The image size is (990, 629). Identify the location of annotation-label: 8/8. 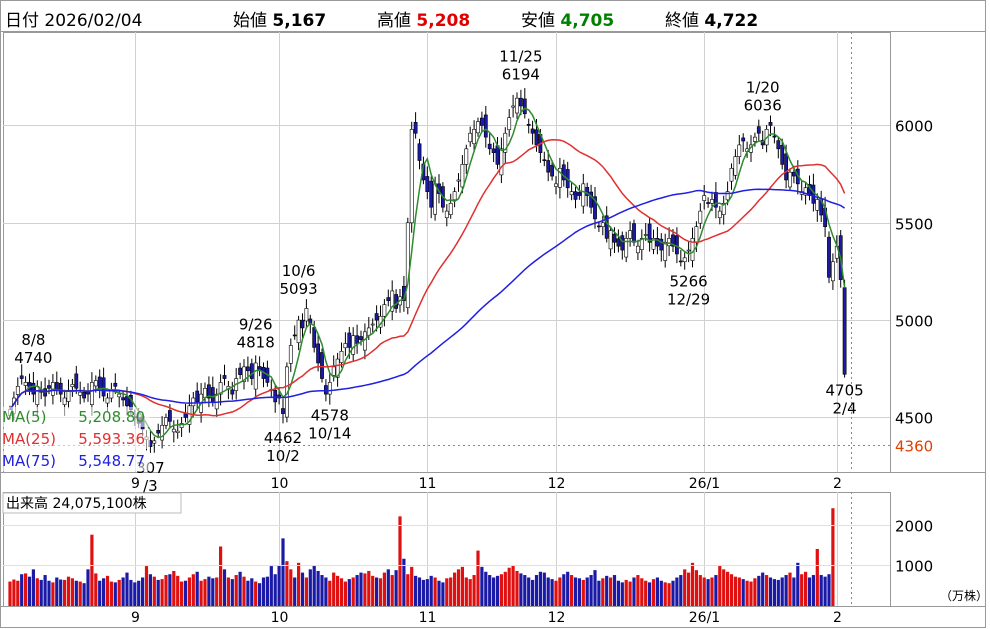
(33, 340).